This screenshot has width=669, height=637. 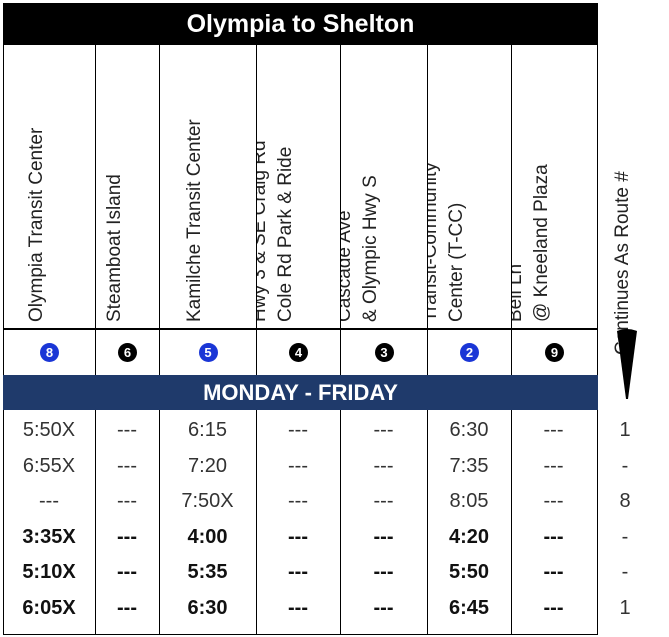 I want to click on column-steamboat-island: Steamboat Island 6, so click(x=128, y=339).